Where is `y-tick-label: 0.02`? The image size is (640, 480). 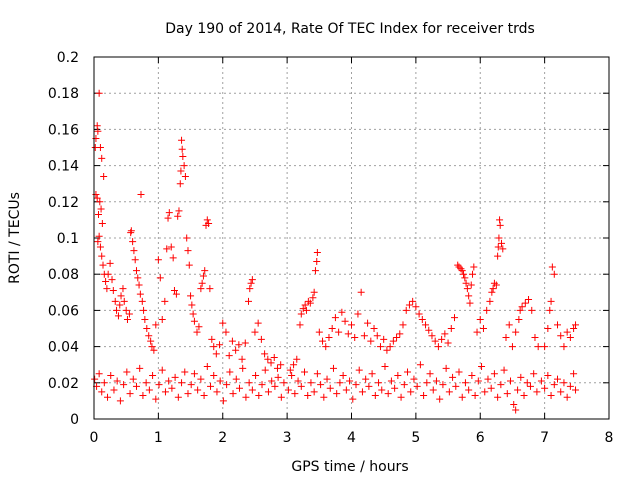 y-tick-label: 0.02 is located at coordinates (63, 384).